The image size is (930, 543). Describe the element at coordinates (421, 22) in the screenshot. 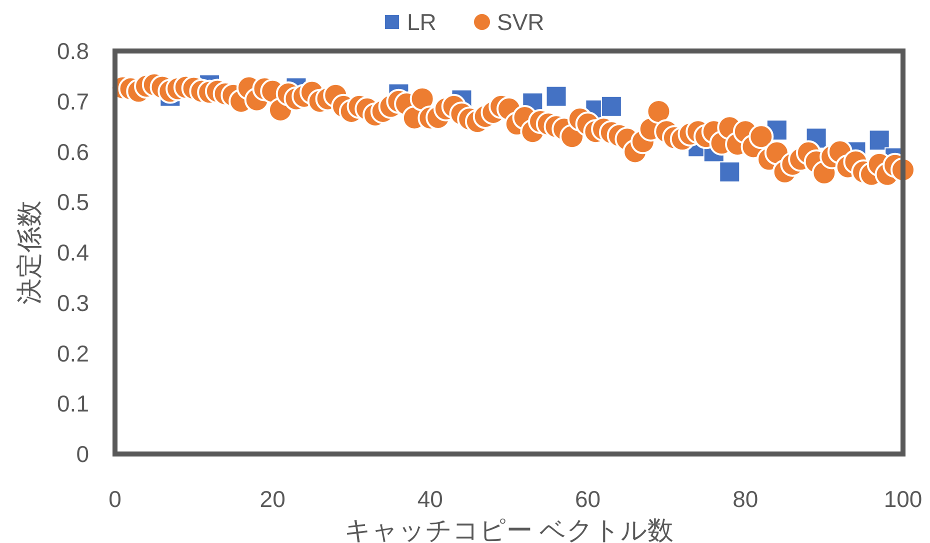

I see `legend-label: LR` at that location.